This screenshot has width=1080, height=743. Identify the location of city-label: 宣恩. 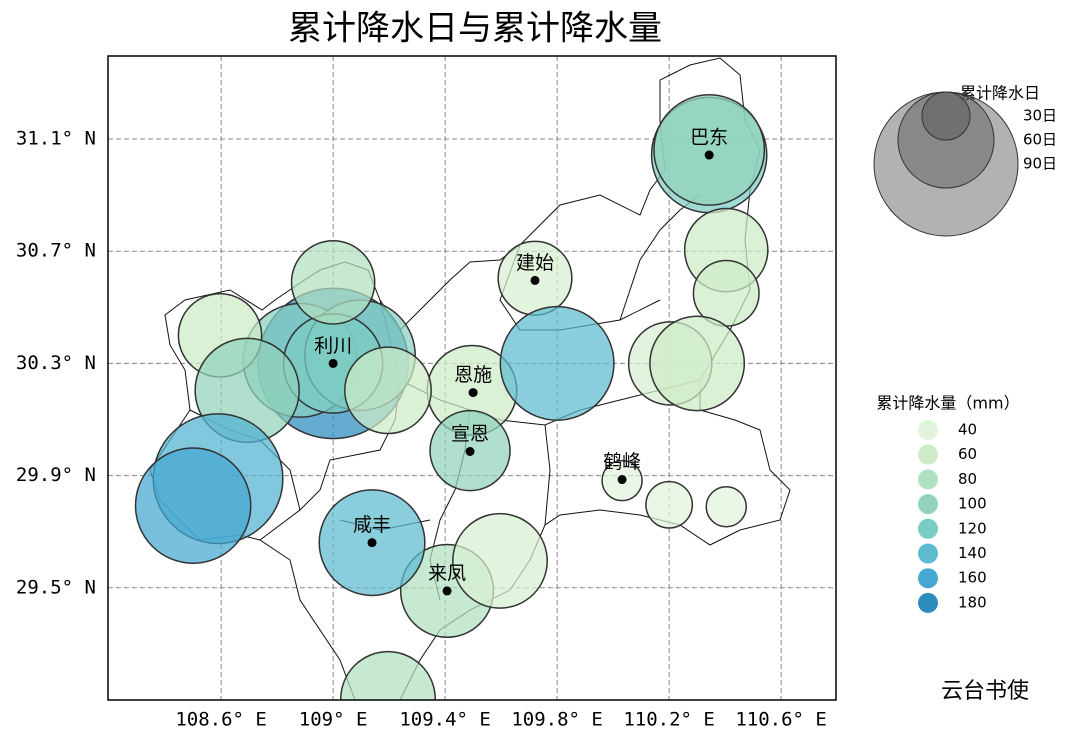
(470, 434).